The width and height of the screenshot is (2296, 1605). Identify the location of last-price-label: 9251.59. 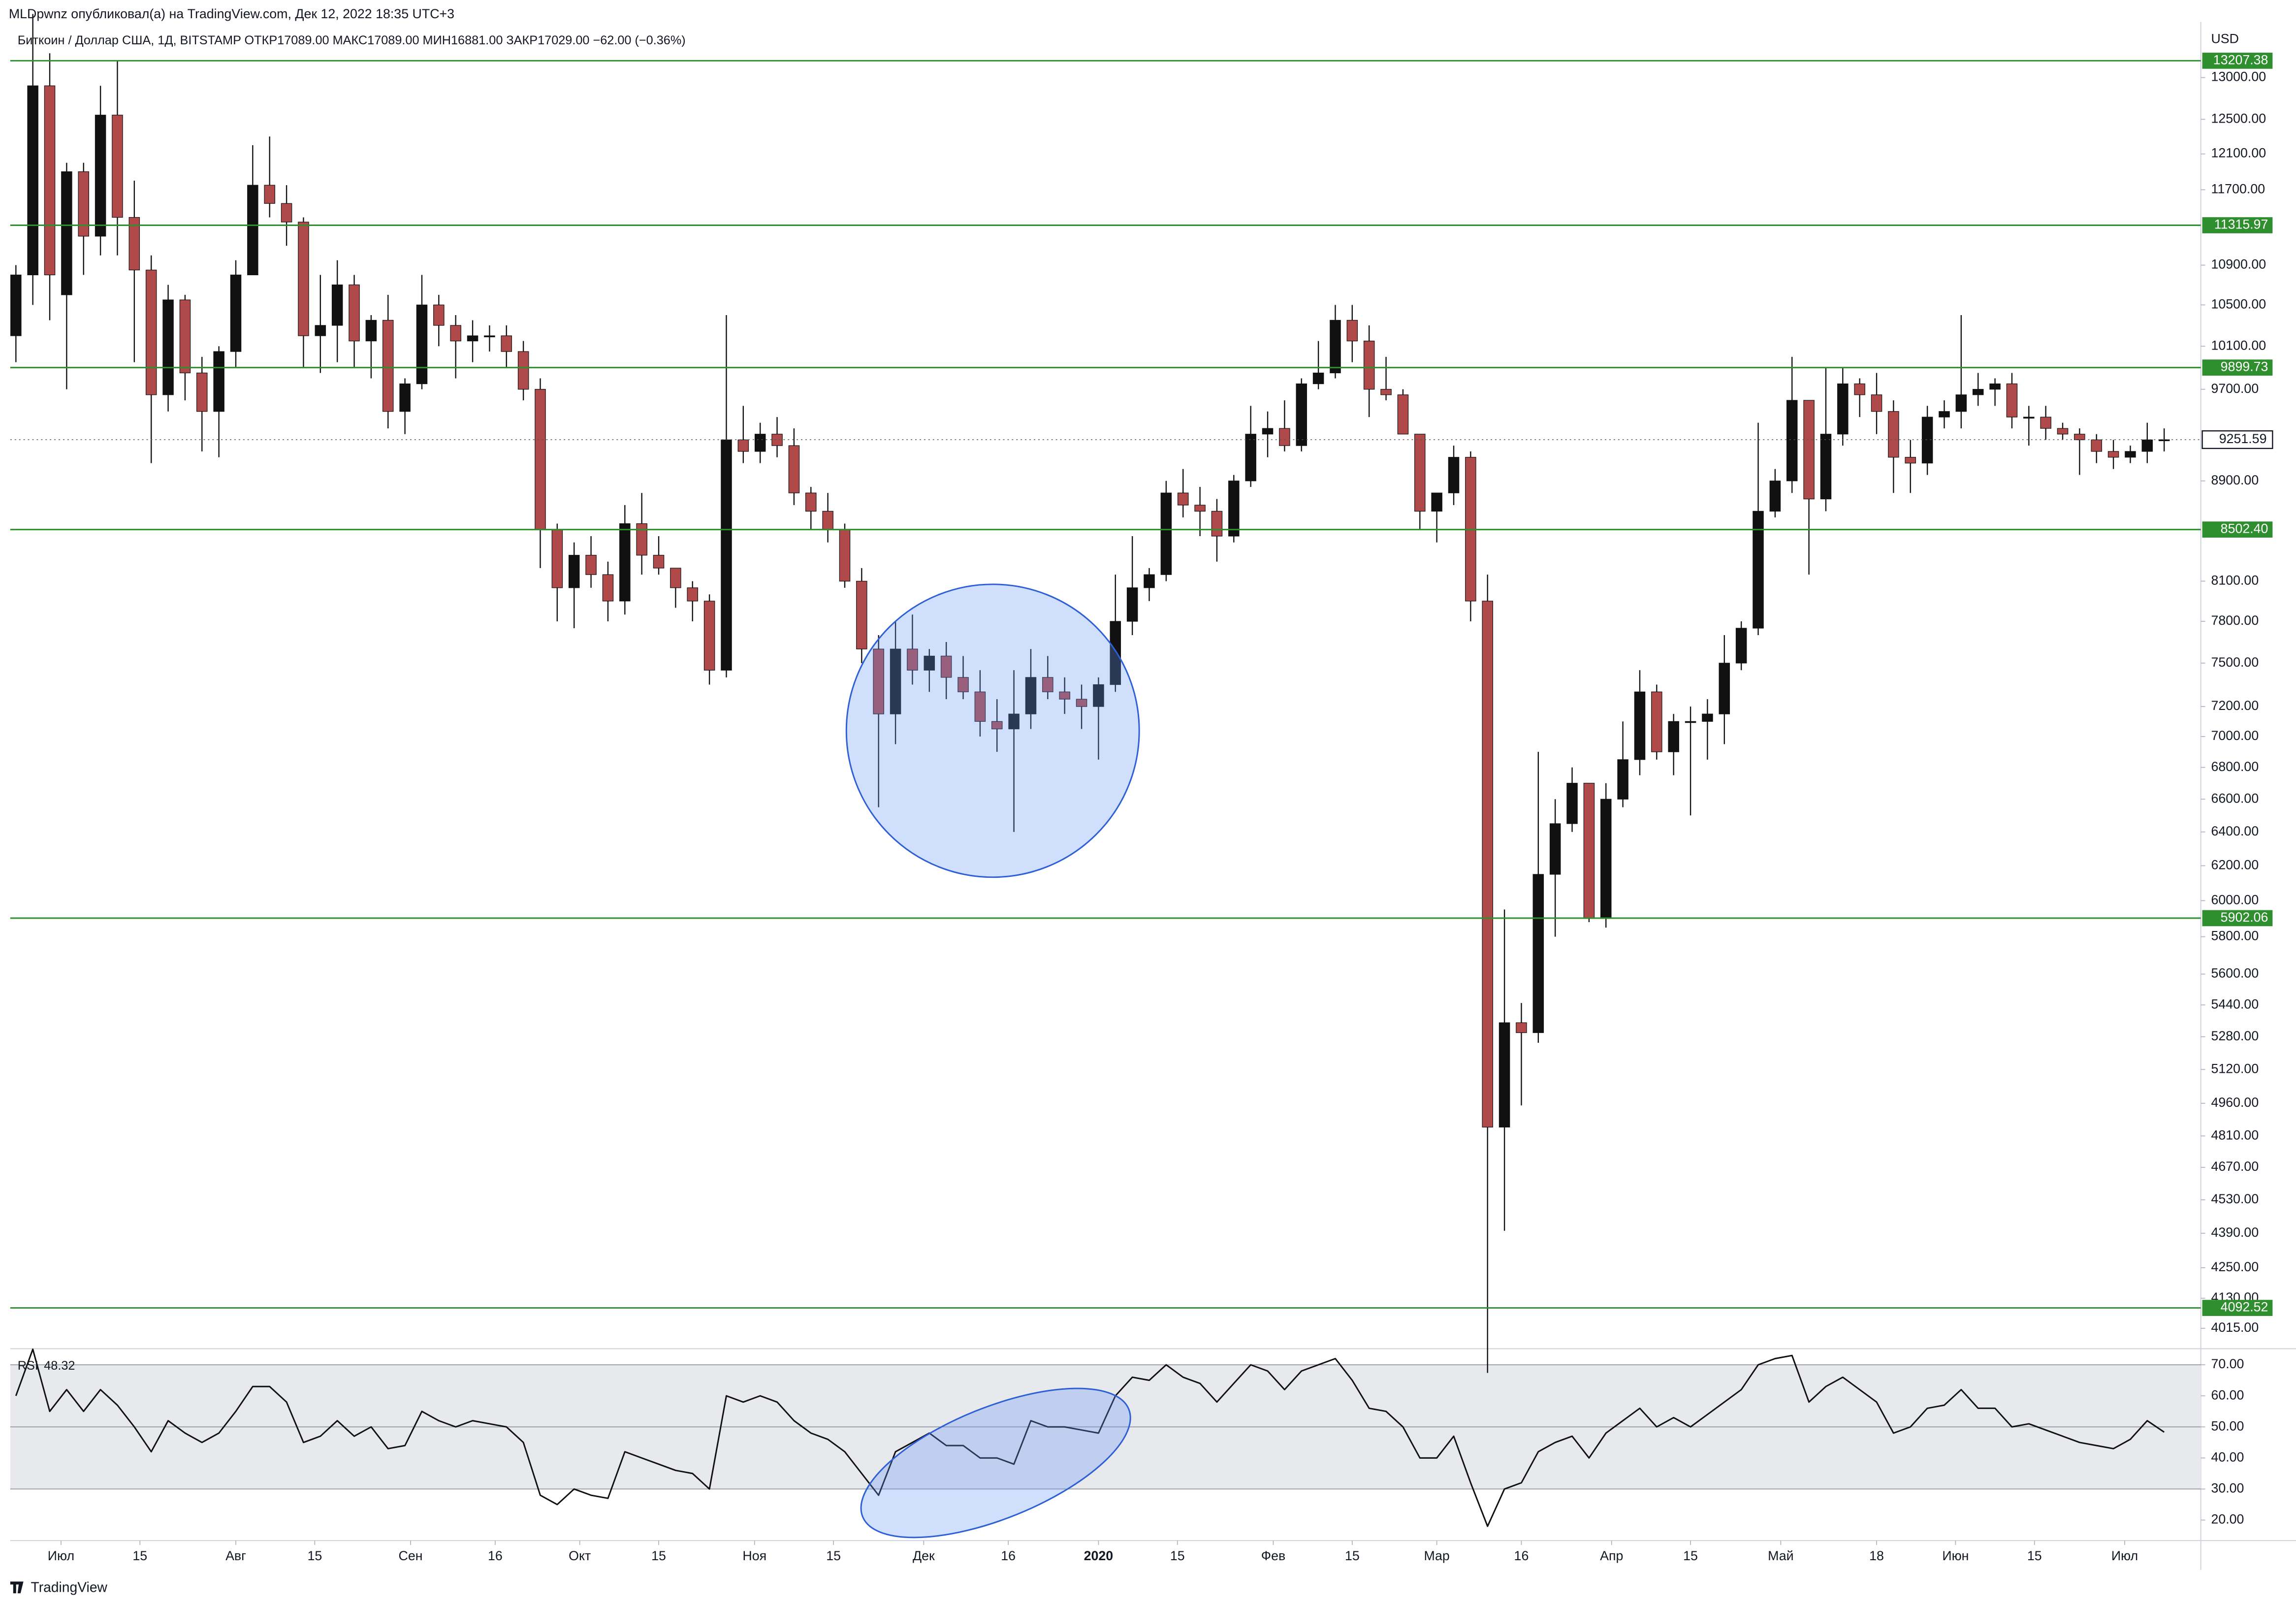
(2243, 438).